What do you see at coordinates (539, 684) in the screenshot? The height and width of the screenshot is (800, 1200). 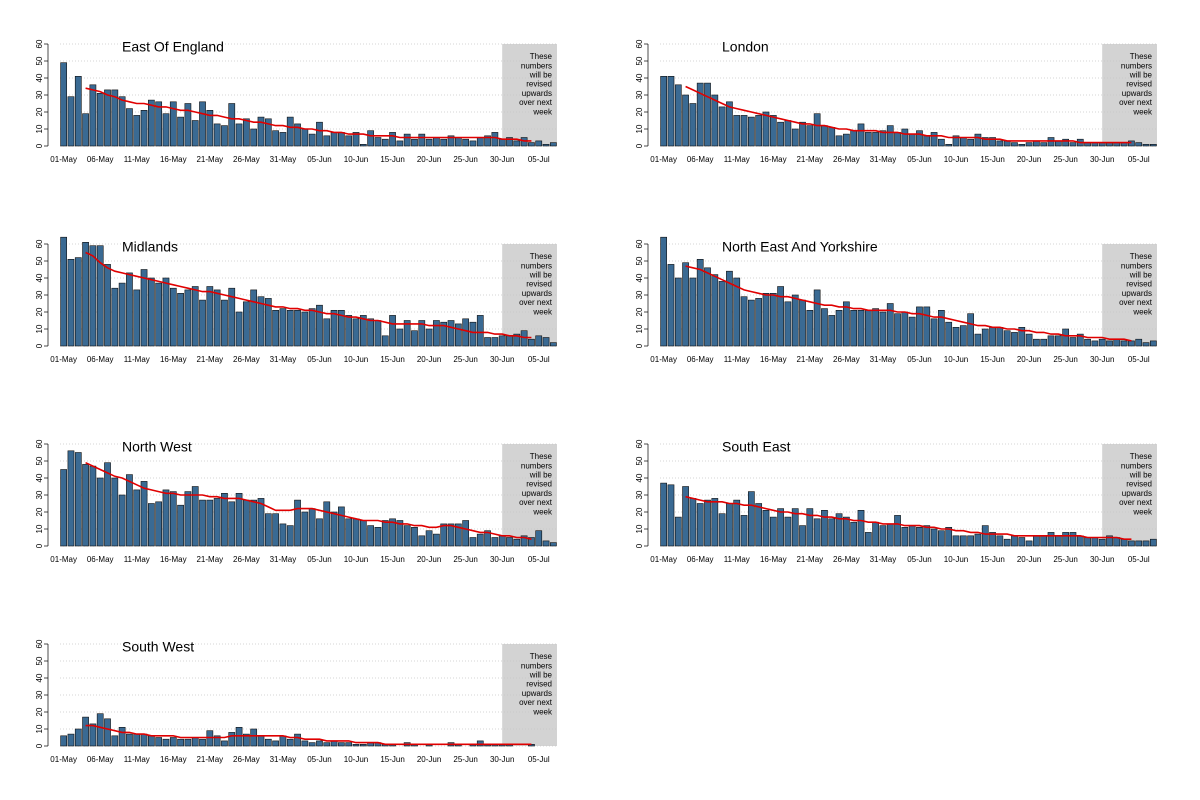 I see `revision-note: revised` at bounding box center [539, 684].